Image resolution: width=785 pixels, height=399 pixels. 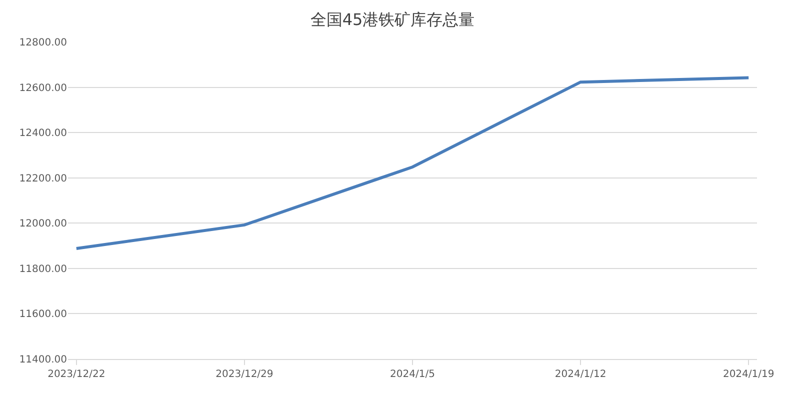 I want to click on y-tick-label: 12000.00, so click(x=43, y=224).